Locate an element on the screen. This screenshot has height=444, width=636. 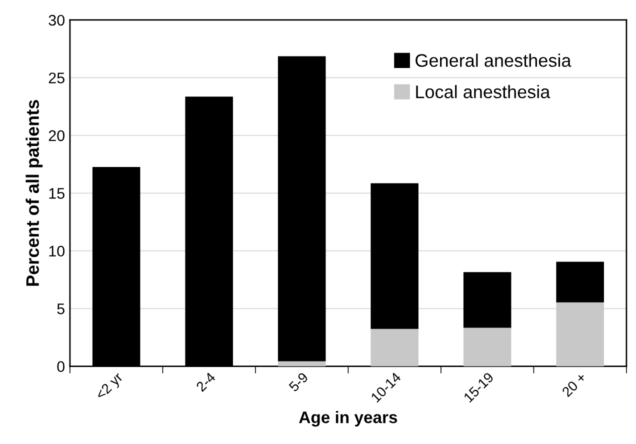
x-tick-label: 2-4 is located at coordinates (206, 382).